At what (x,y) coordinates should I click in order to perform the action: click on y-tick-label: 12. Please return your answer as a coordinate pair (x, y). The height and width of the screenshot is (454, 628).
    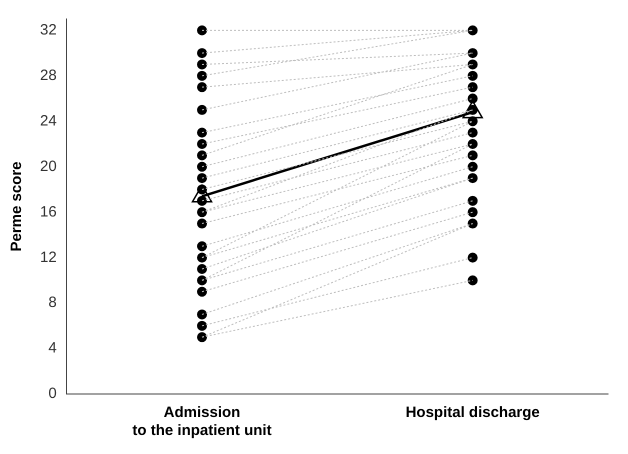
    Looking at the image, I should click on (48, 257).